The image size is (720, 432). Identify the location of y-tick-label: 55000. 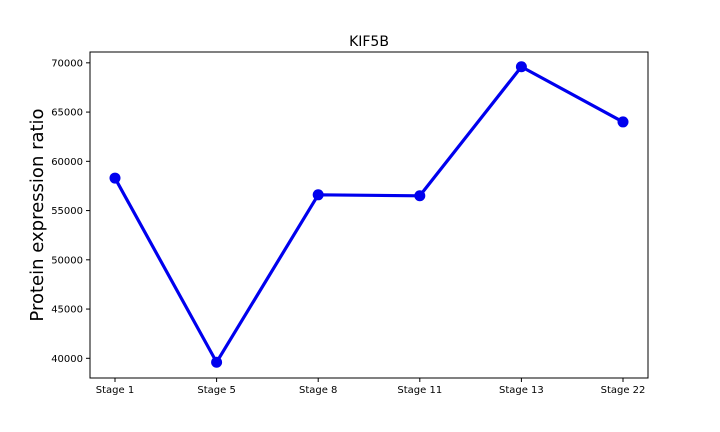
(67, 211).